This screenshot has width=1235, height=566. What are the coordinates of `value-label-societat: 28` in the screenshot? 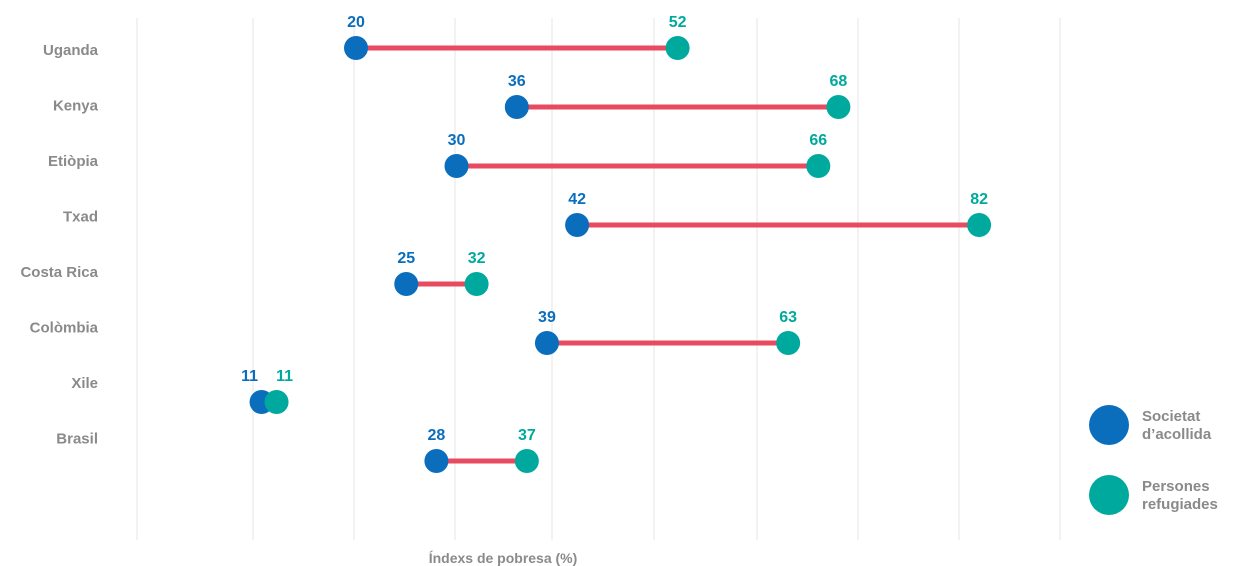 It's located at (437, 435).